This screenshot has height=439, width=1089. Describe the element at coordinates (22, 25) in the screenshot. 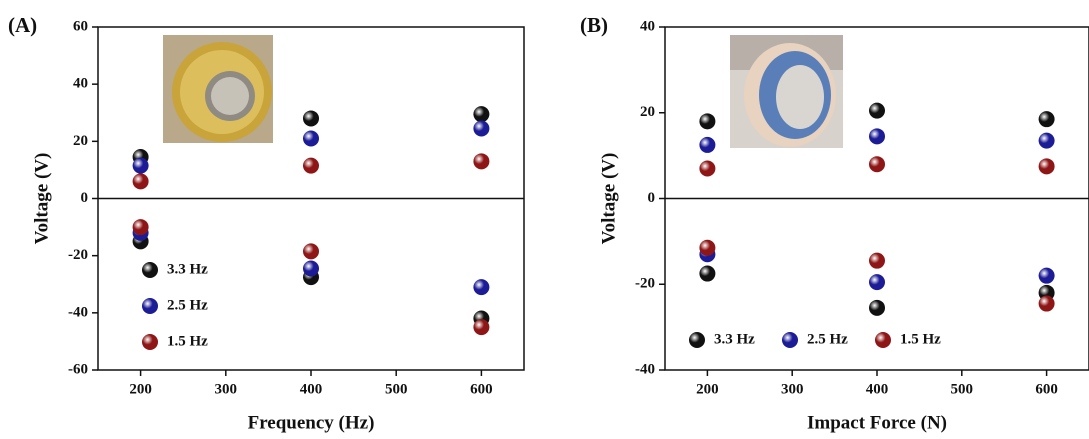

I see `panel-label: (A)` at that location.